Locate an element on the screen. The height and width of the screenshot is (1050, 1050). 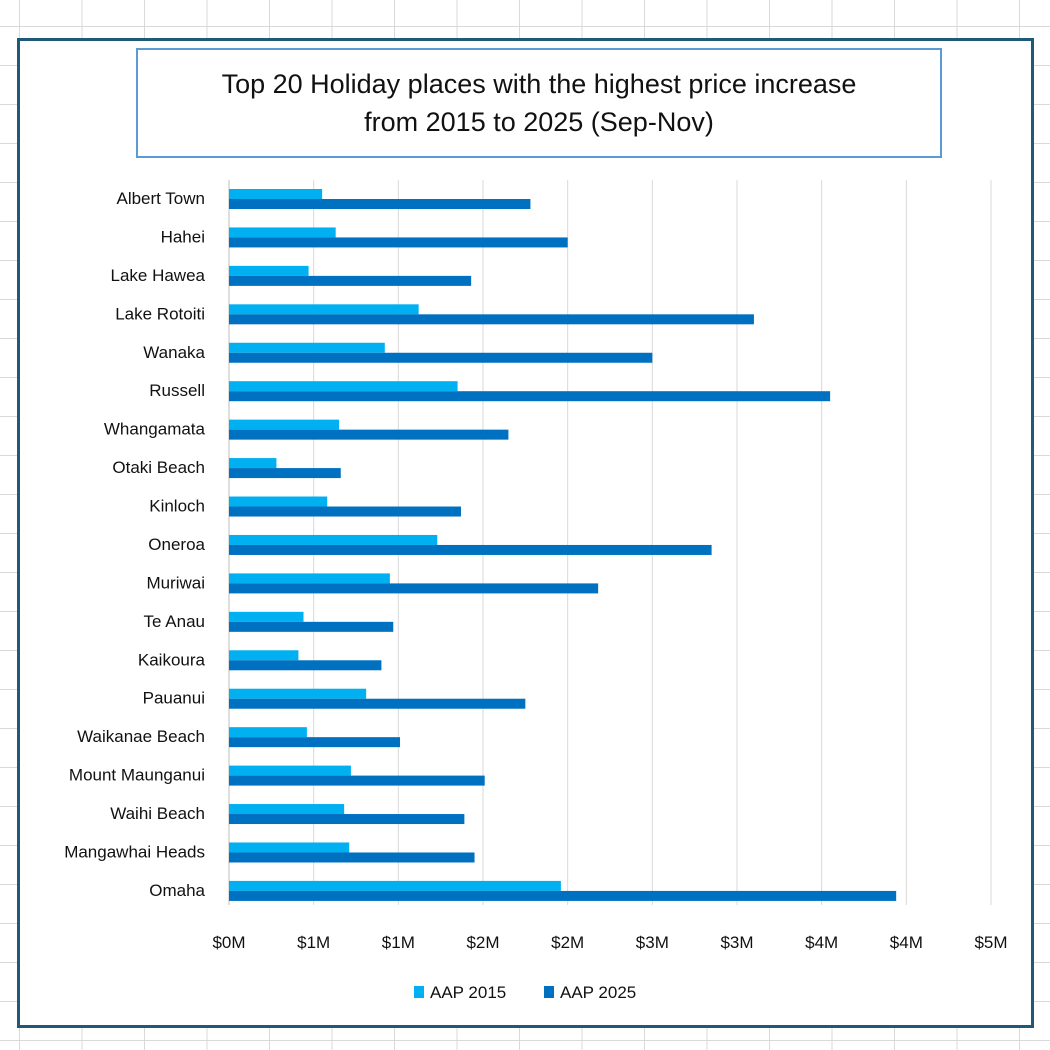
category-label: Pauanui is located at coordinates (174, 698).